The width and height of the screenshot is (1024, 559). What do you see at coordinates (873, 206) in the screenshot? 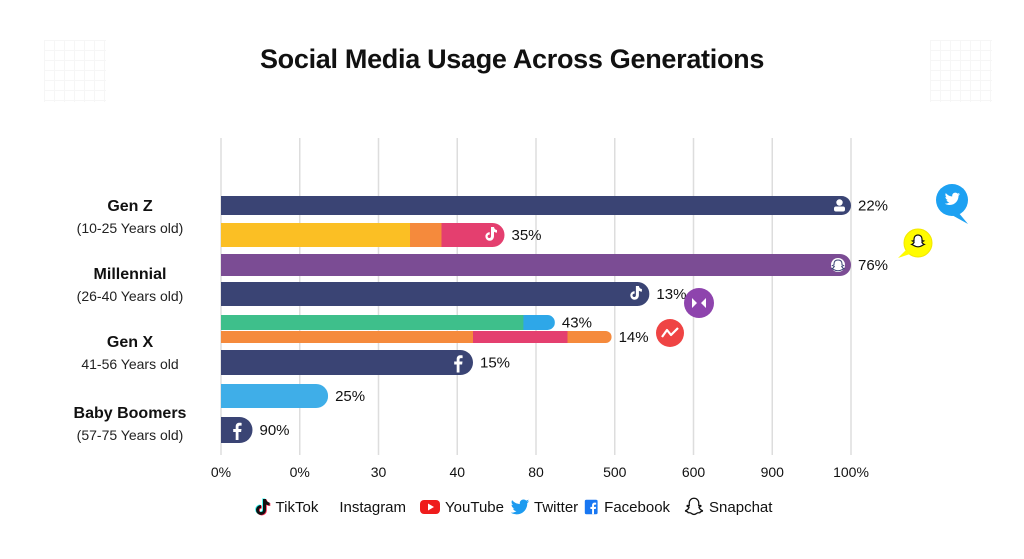
I see `bar-value-label: 22%` at bounding box center [873, 206].